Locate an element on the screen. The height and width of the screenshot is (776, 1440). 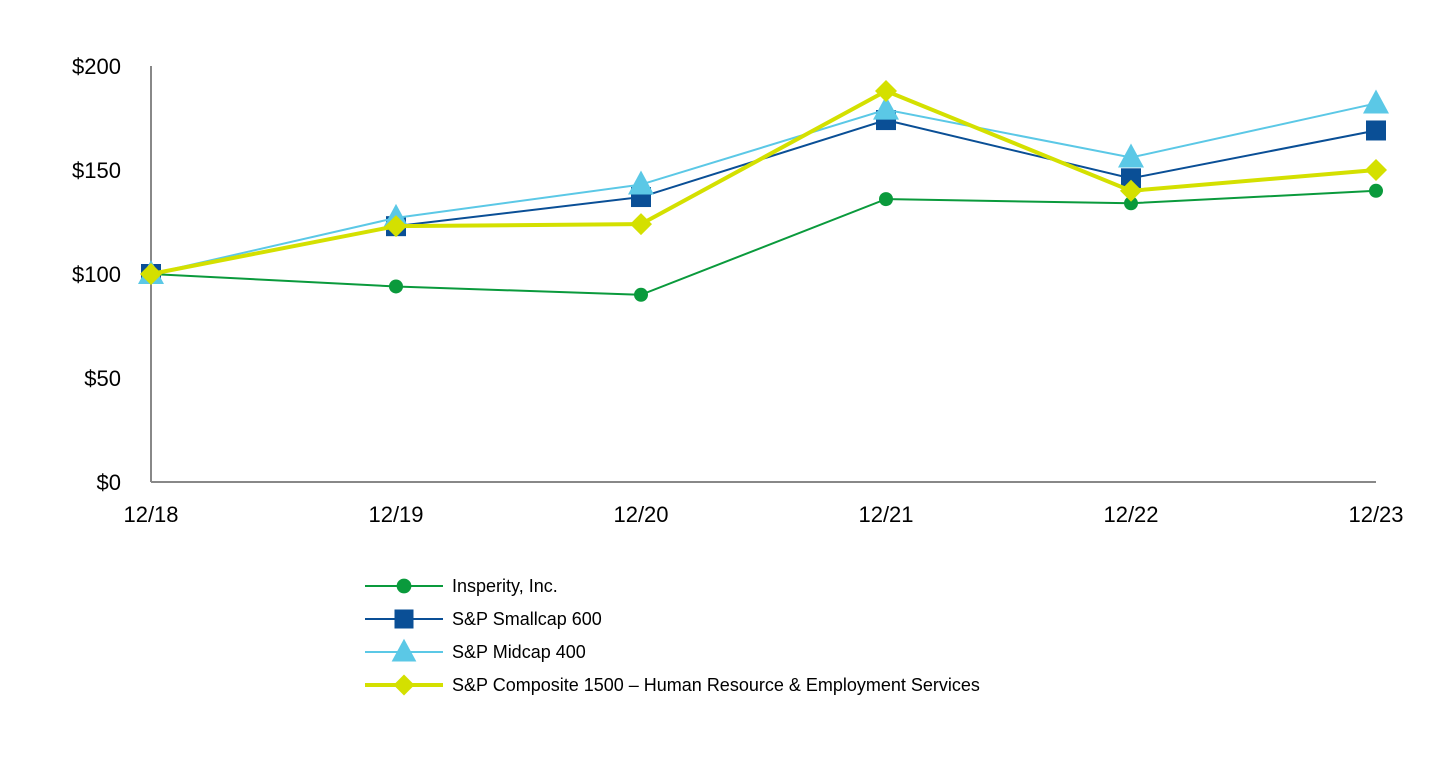
legend-item: S&P Smallcap 600 is located at coordinates (483, 619).